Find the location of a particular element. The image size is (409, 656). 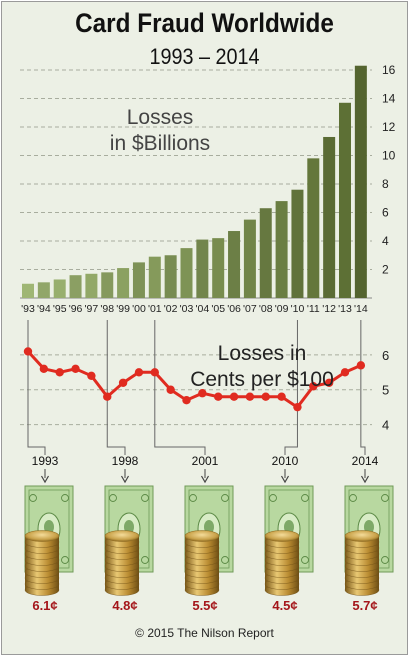

bar-ytick-label: 16 is located at coordinates (389, 70).